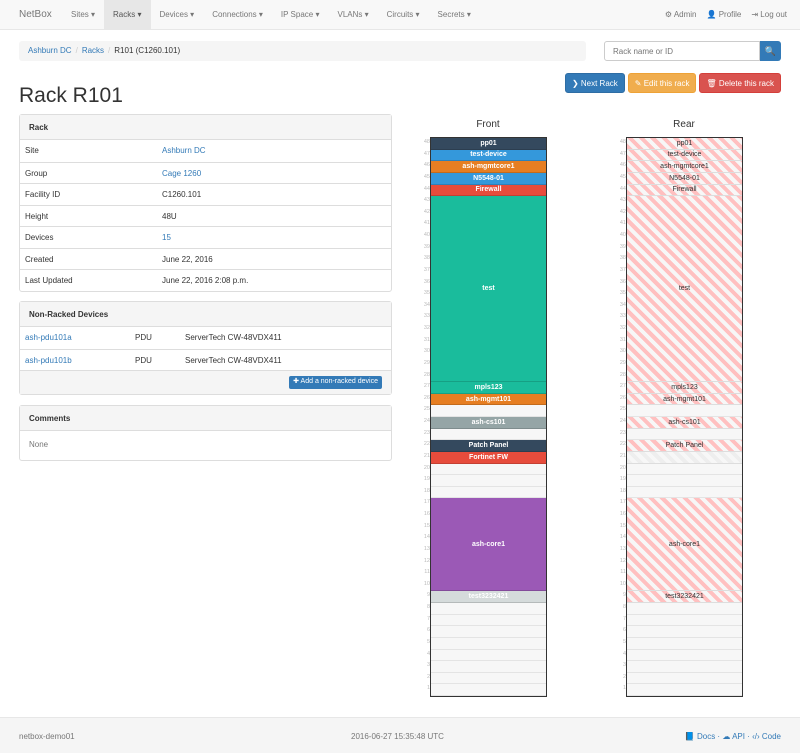 The height and width of the screenshot is (753, 800). Describe the element at coordinates (662, 83) in the screenshot. I see `edit-rack-button: ✎ Edit this rack` at that location.